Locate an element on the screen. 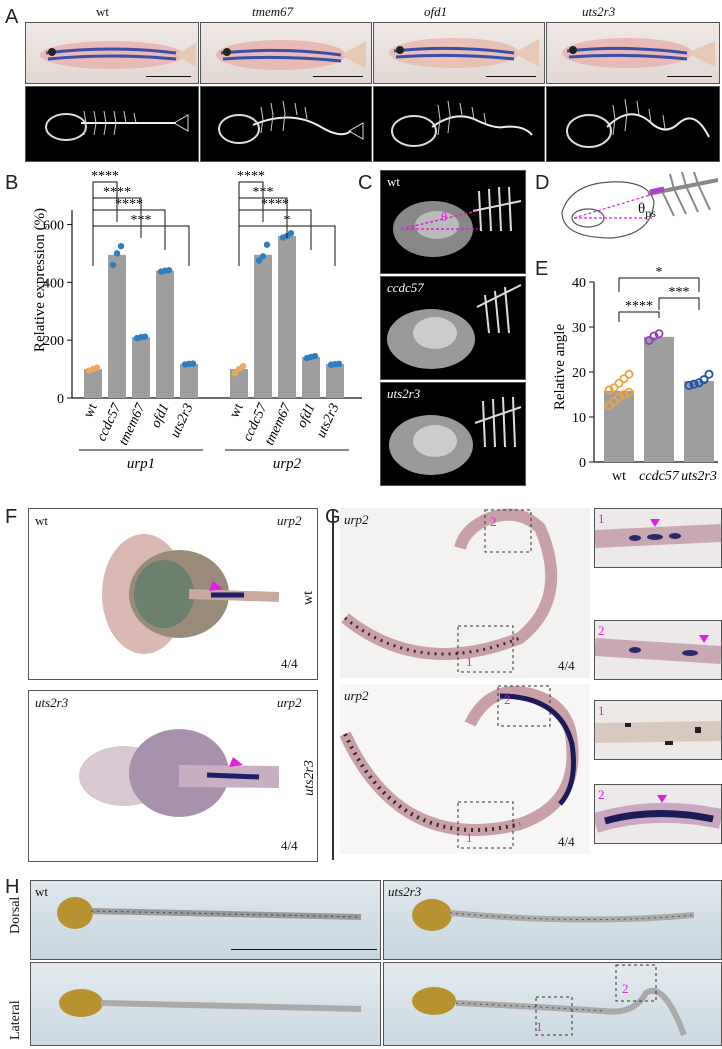 The height and width of the screenshot is (1049, 722). panel-label-e: E is located at coordinates (542, 269).